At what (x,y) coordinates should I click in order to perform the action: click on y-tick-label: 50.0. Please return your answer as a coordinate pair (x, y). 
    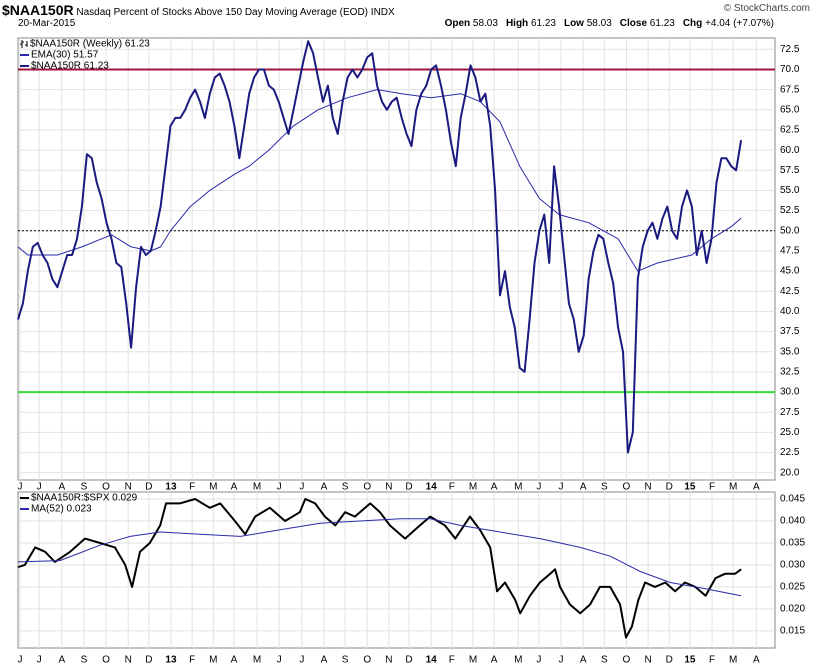
    Looking at the image, I should click on (790, 230).